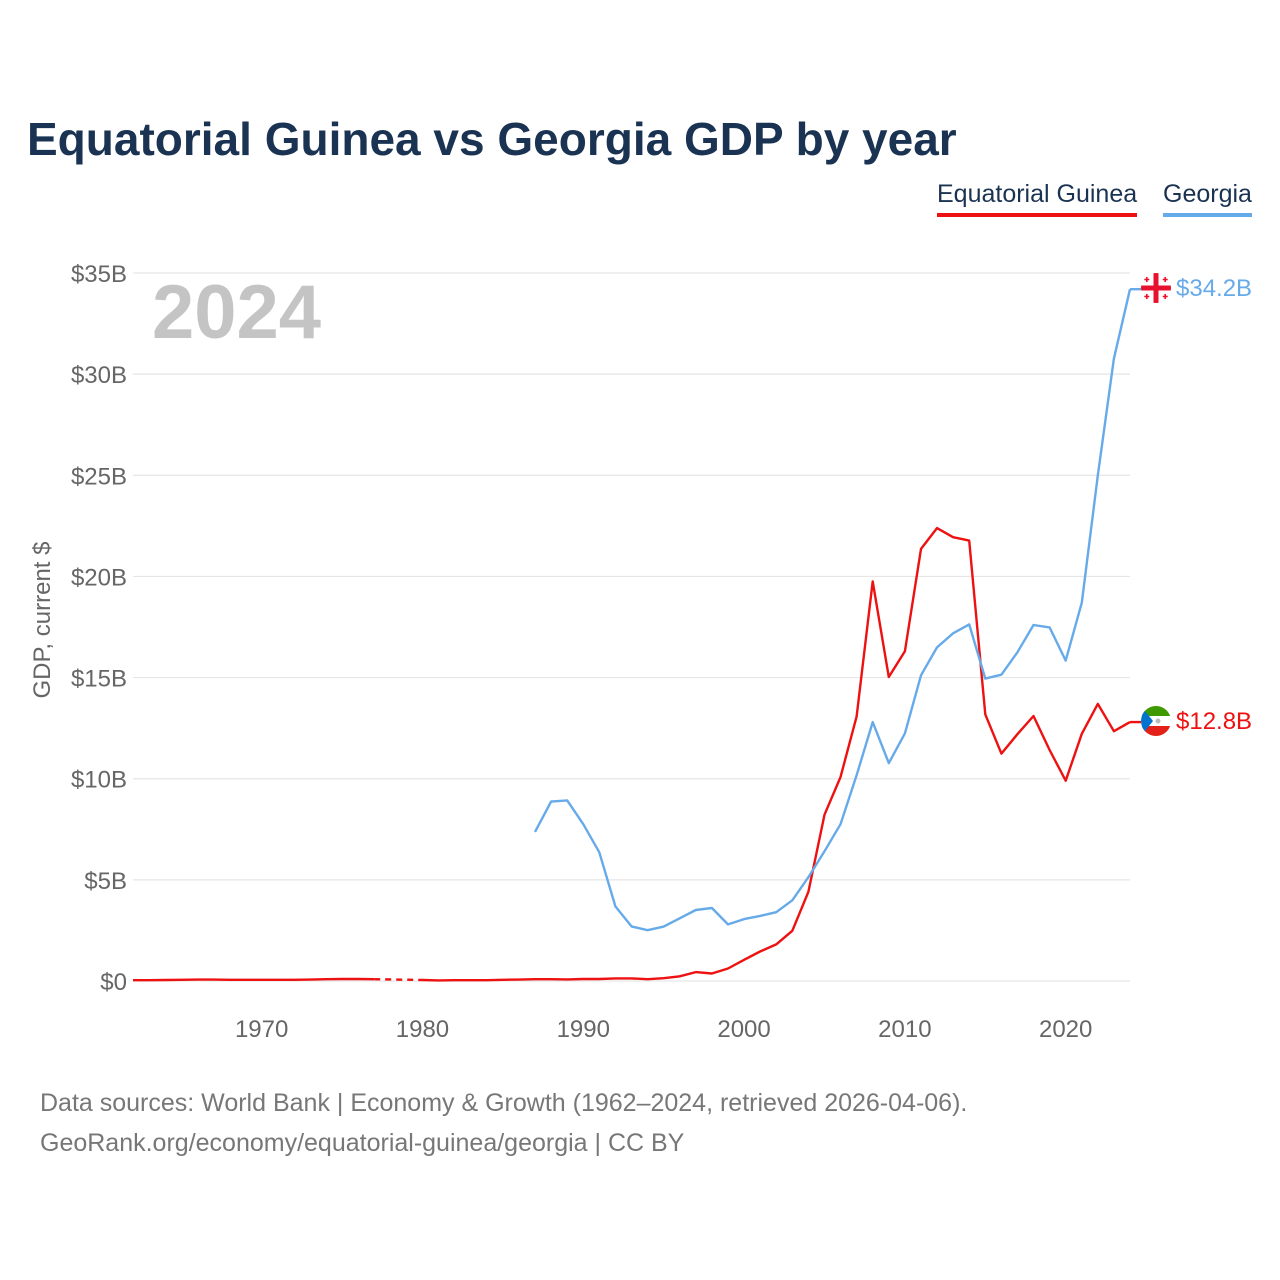 Image resolution: width=1280 pixels, height=1280 pixels. I want to click on x-tick-label: 1980, so click(422, 1029).